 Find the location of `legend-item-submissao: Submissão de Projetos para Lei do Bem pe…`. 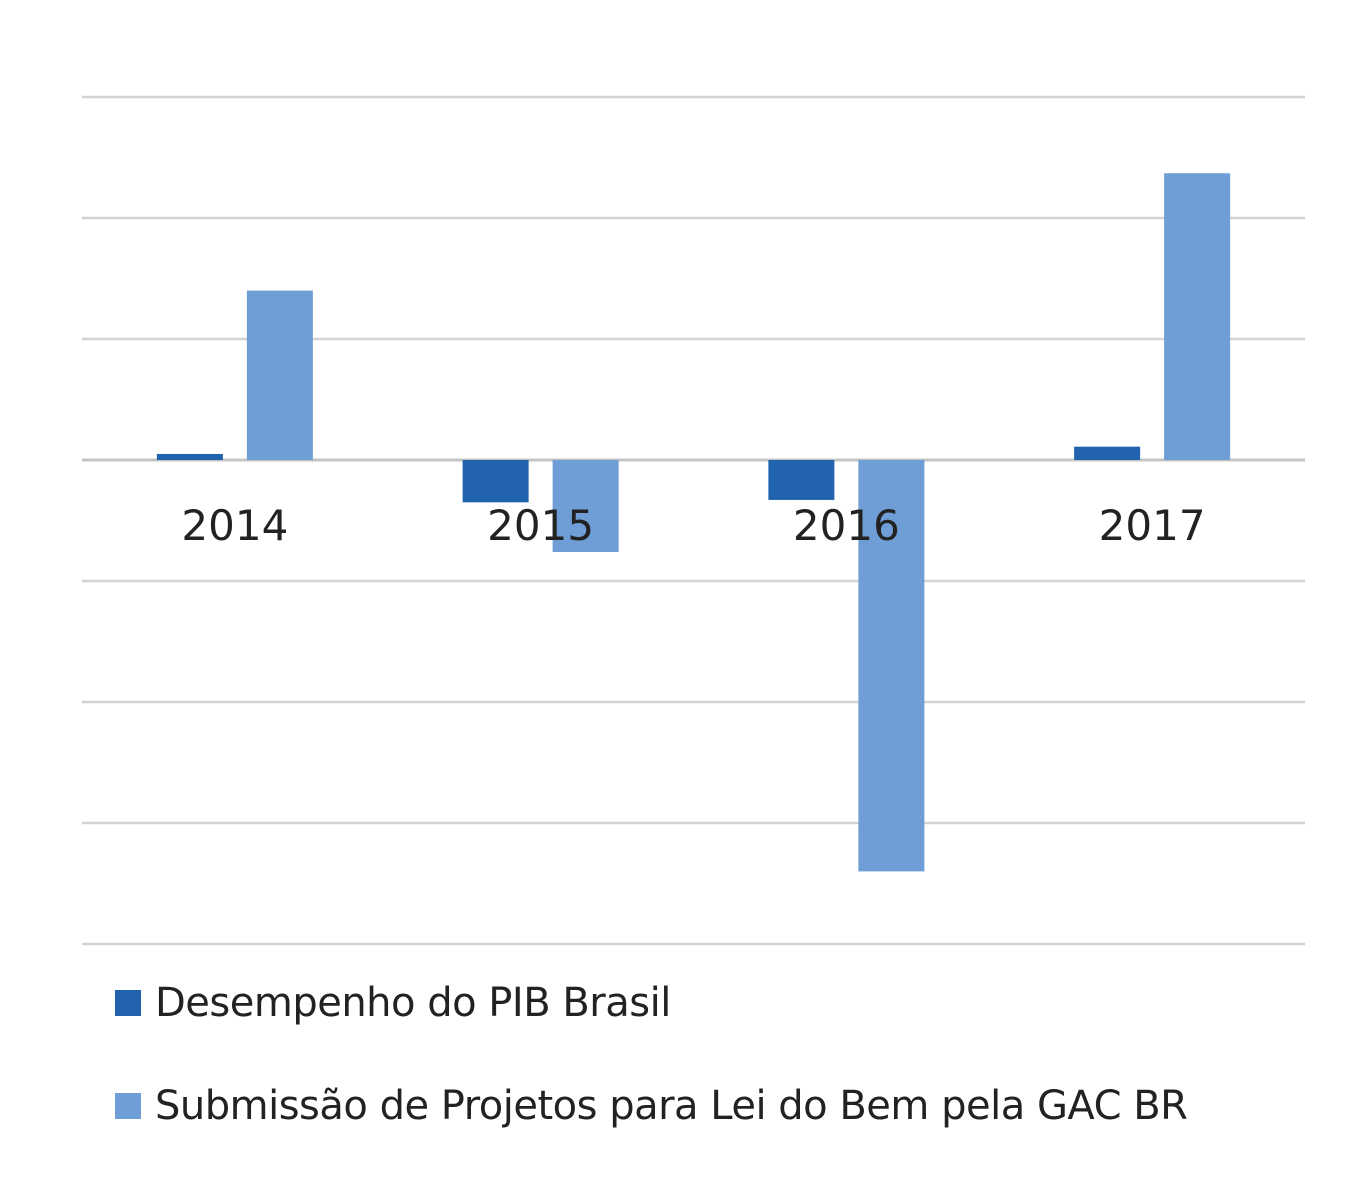

legend-item-submissao: Submissão de Projetos para Lei do Bem pe… is located at coordinates (651, 1106).